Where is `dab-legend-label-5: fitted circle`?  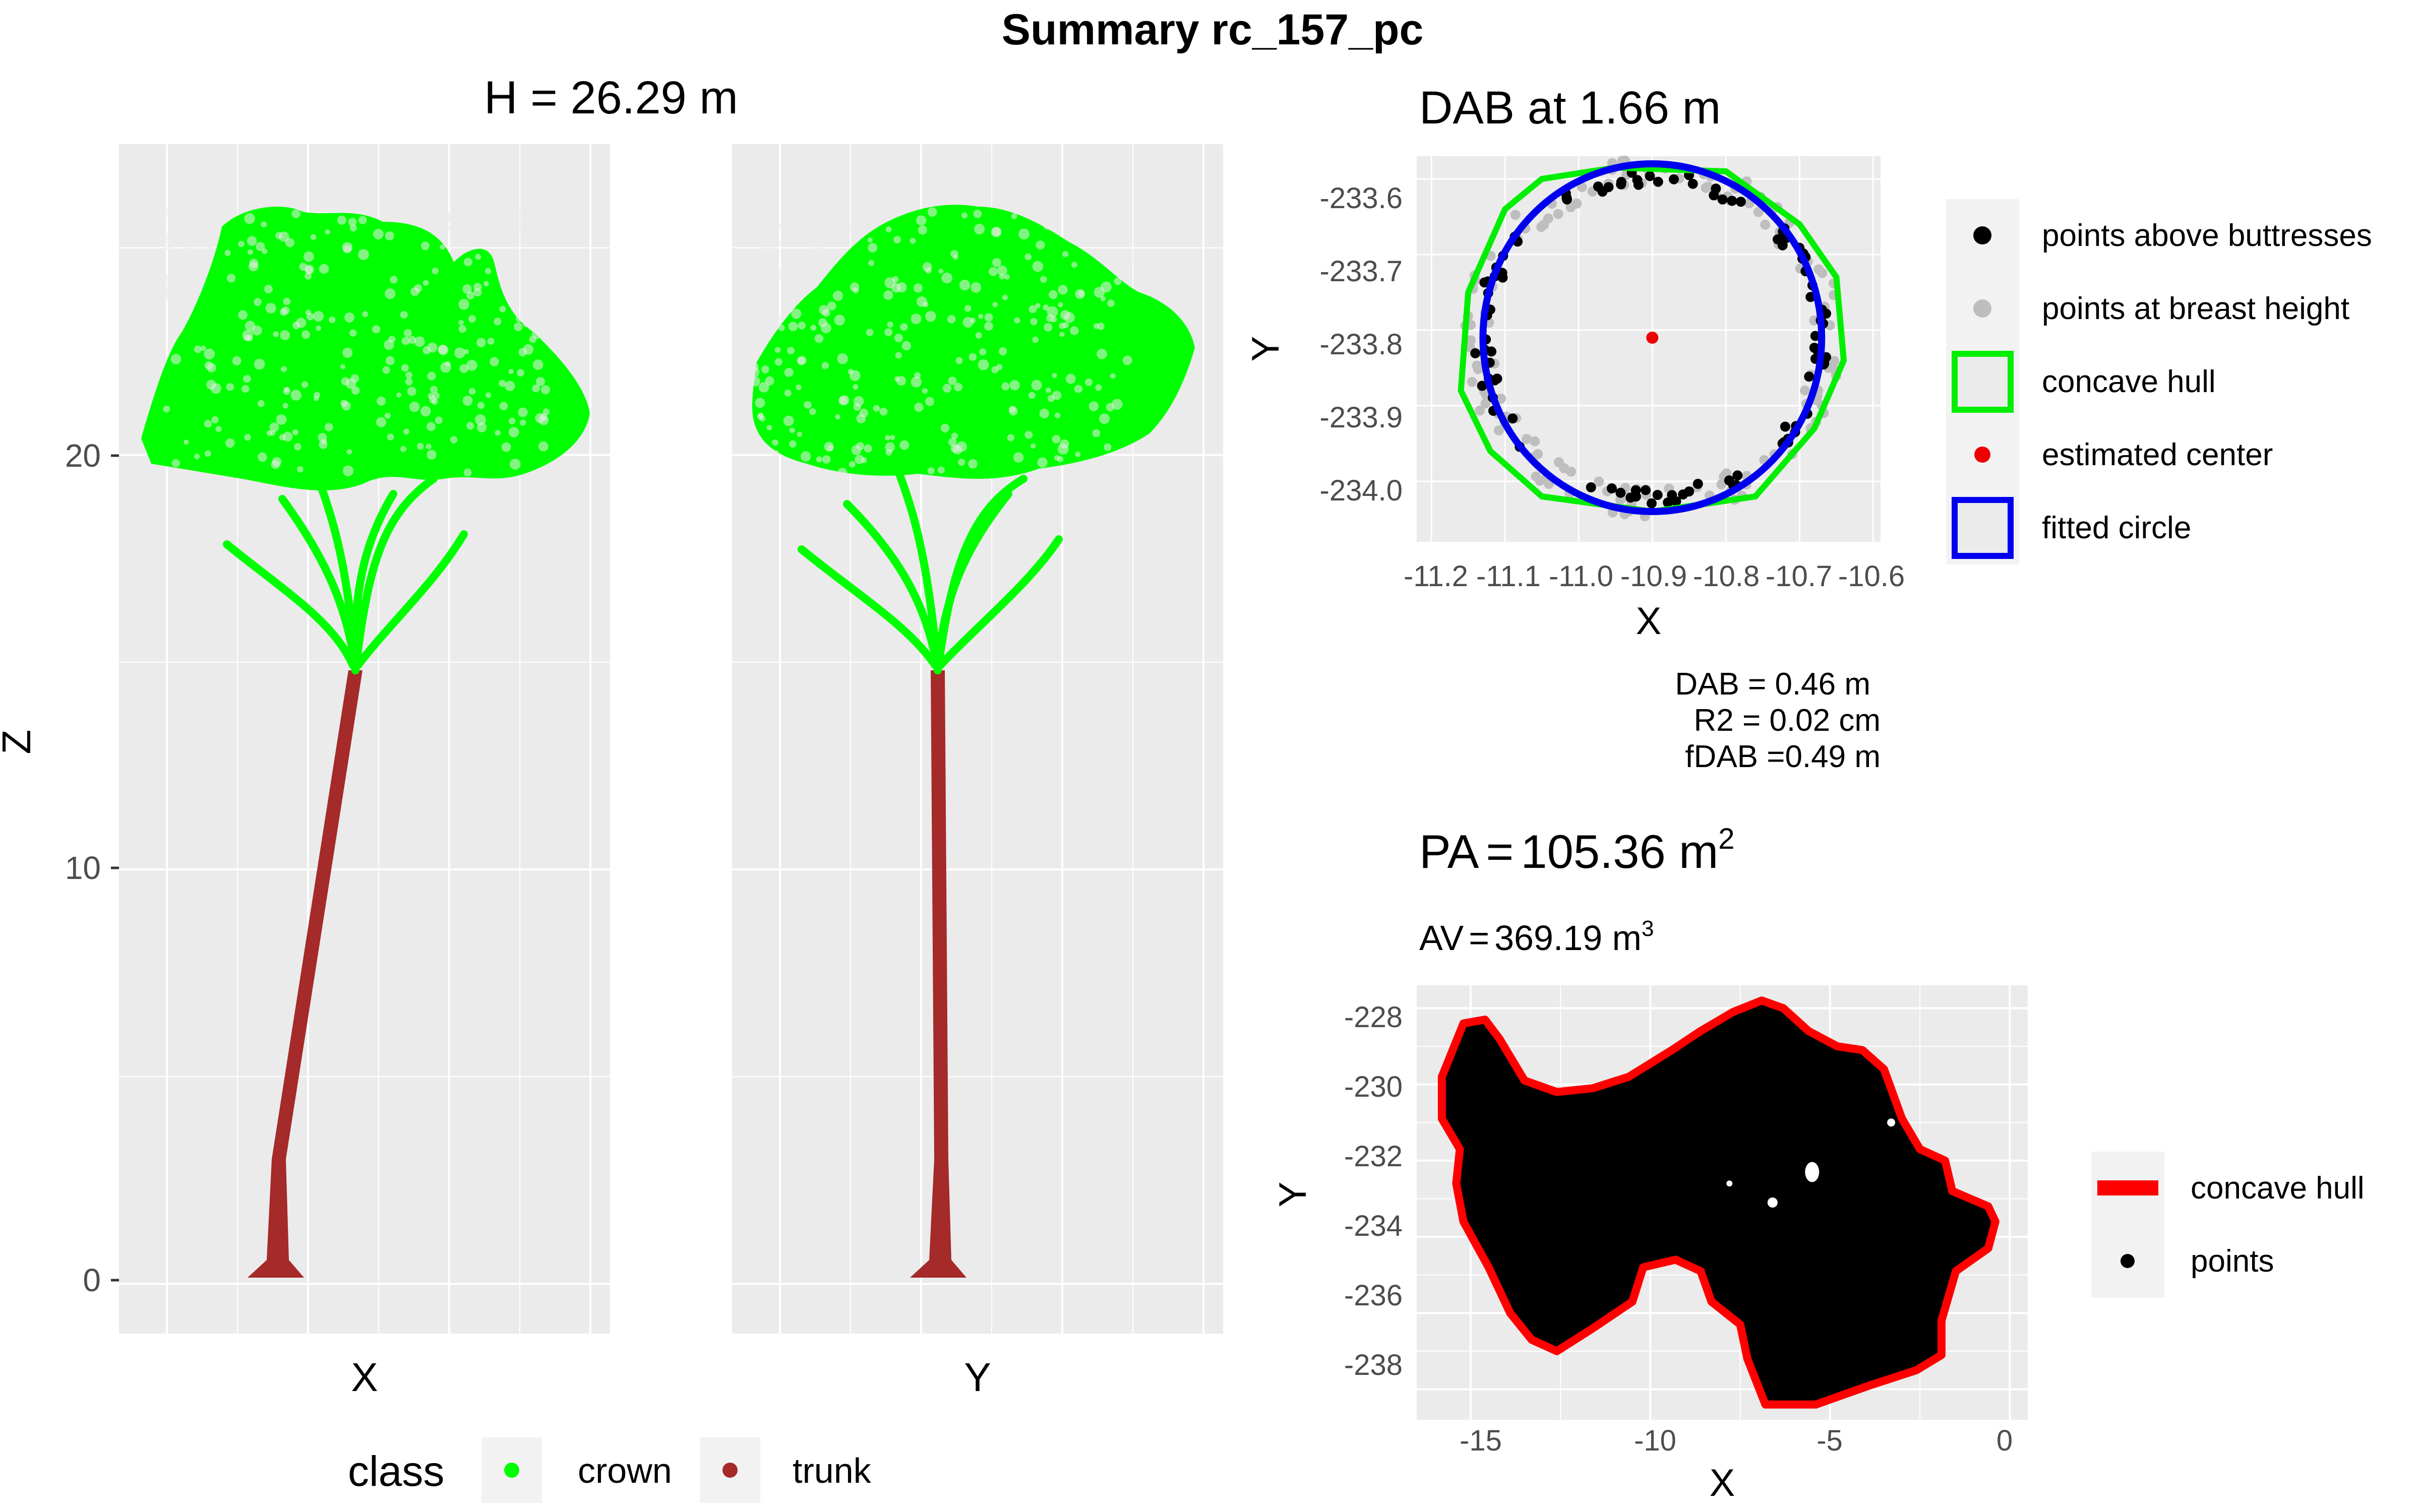
dab-legend-label-5: fitted circle is located at coordinates (2116, 528).